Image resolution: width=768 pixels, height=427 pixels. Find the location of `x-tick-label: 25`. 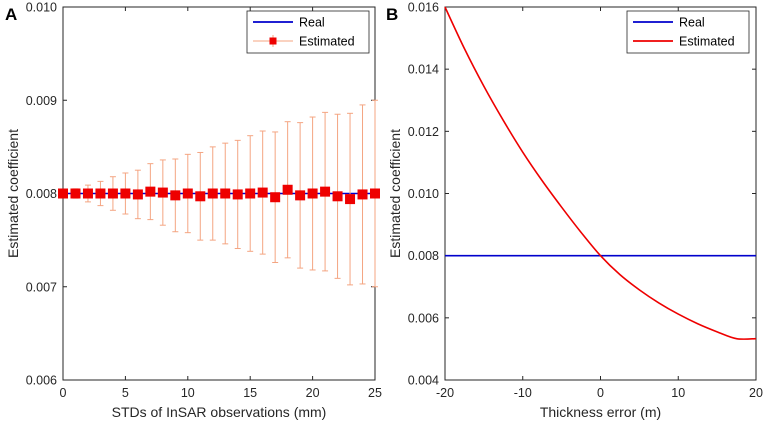

x-tick-label: 25 is located at coordinates (375, 393).